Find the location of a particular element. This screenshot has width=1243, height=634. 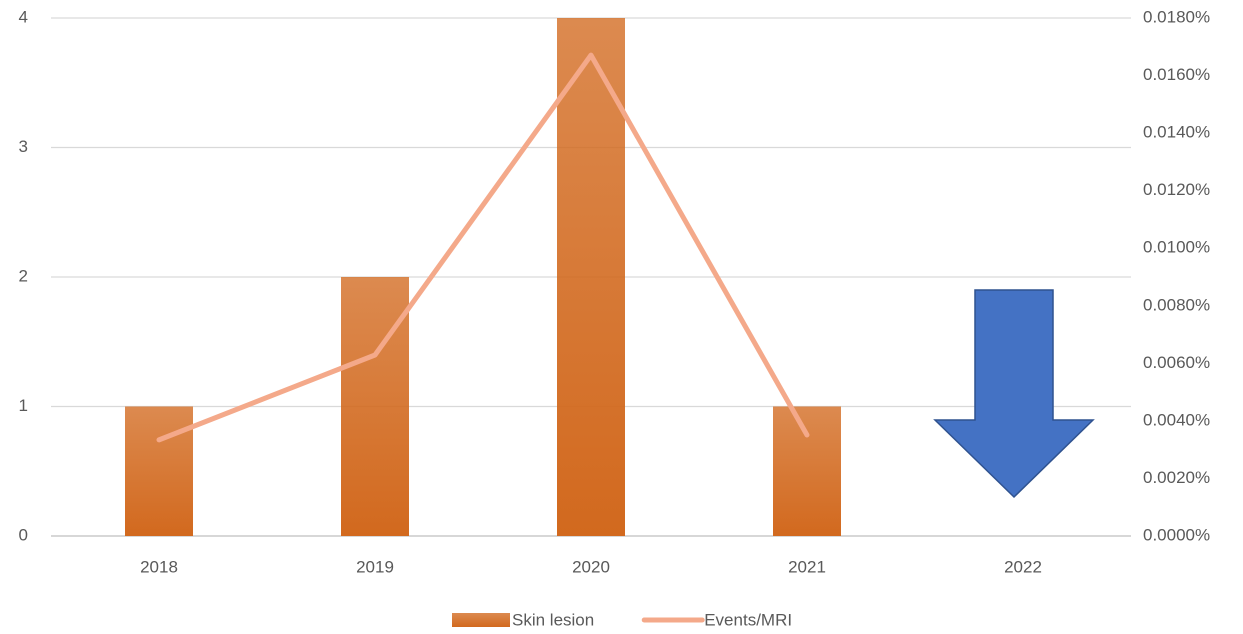

legend-label: Events/MRI is located at coordinates (748, 619).